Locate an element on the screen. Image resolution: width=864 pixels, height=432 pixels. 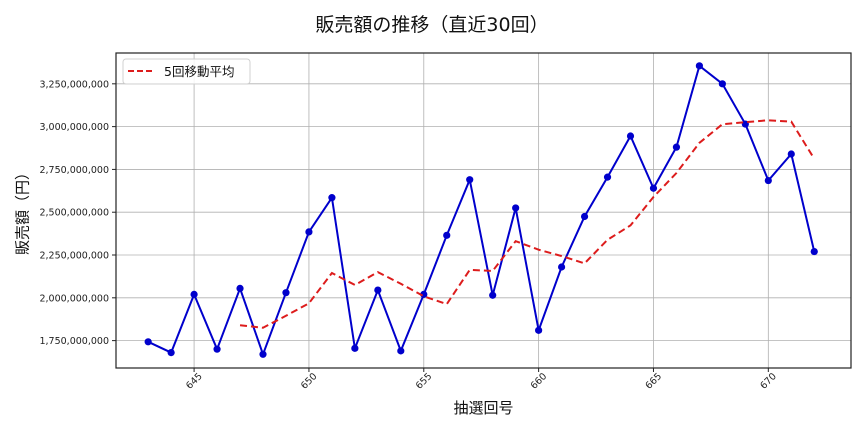
y-tick-label: 2,750,000,000 is located at coordinates (74, 170).